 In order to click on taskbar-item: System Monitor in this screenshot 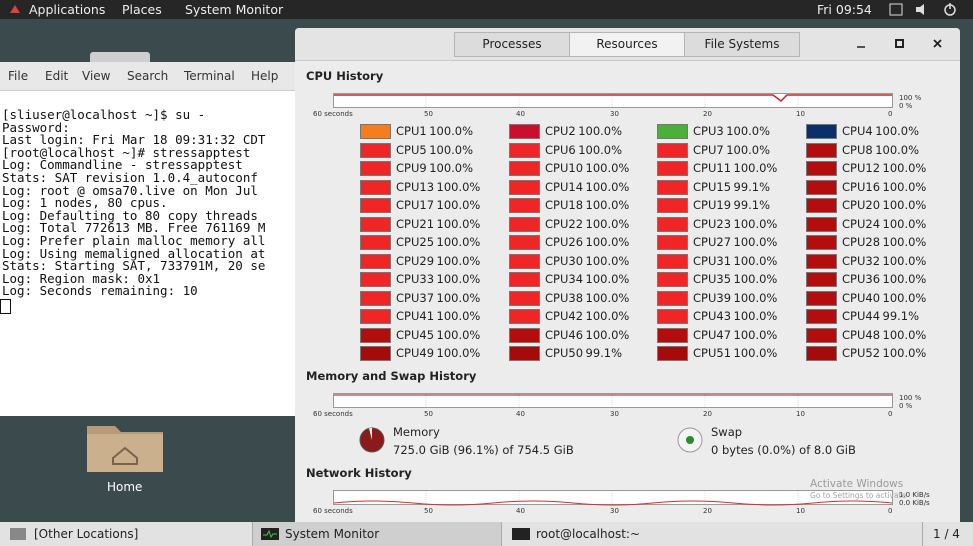, I will do `click(377, 534)`.